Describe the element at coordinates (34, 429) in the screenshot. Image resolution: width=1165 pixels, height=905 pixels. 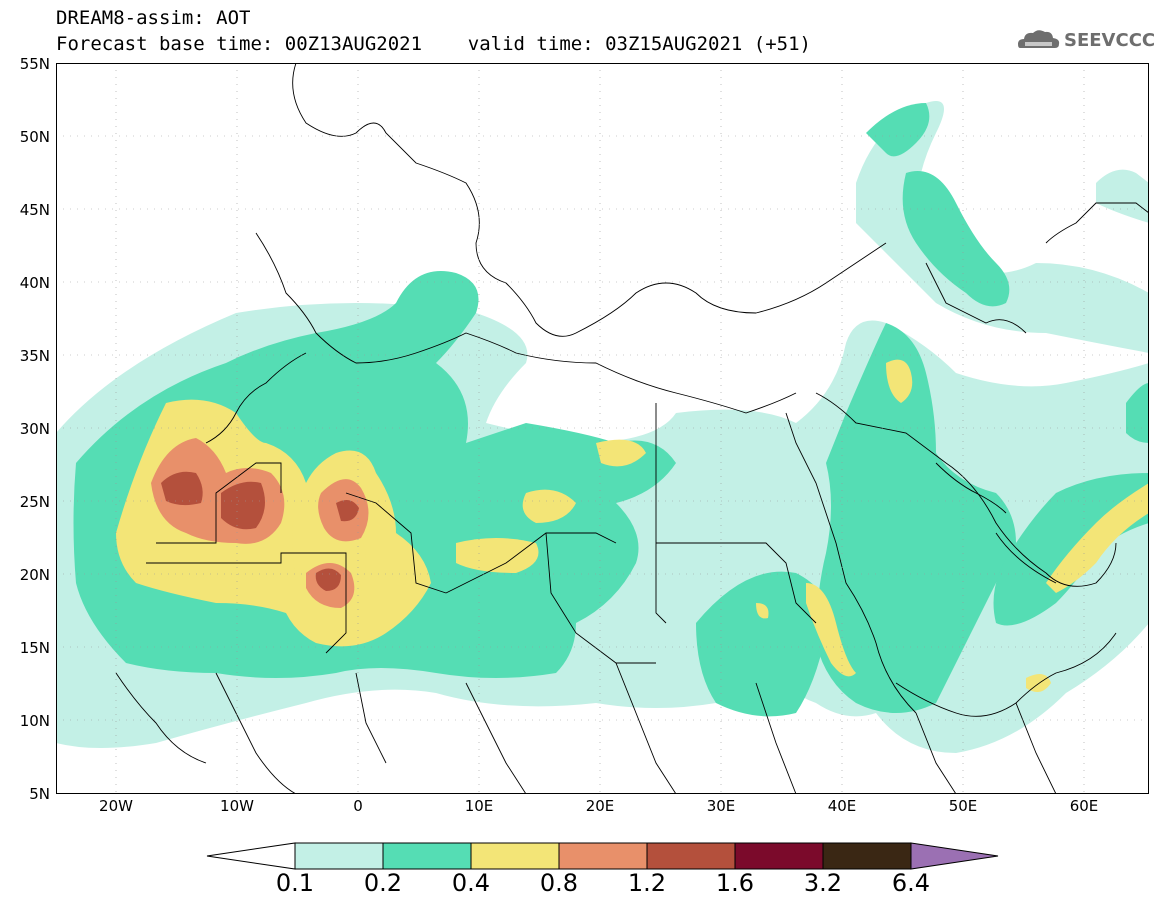
I see `lat-label: 30N` at that location.